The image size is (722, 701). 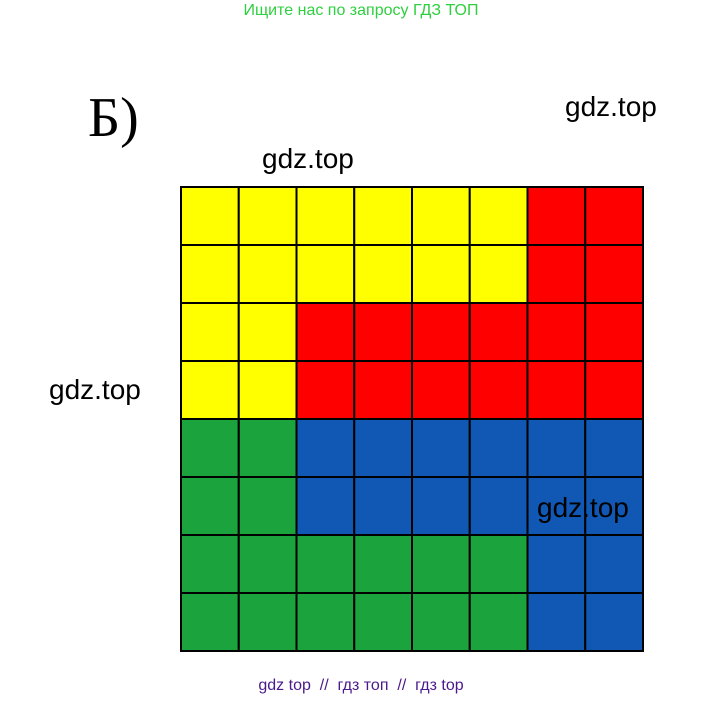 I want to click on header: Ищите нас по запросу ГДЗ ТОП, so click(x=361, y=10).